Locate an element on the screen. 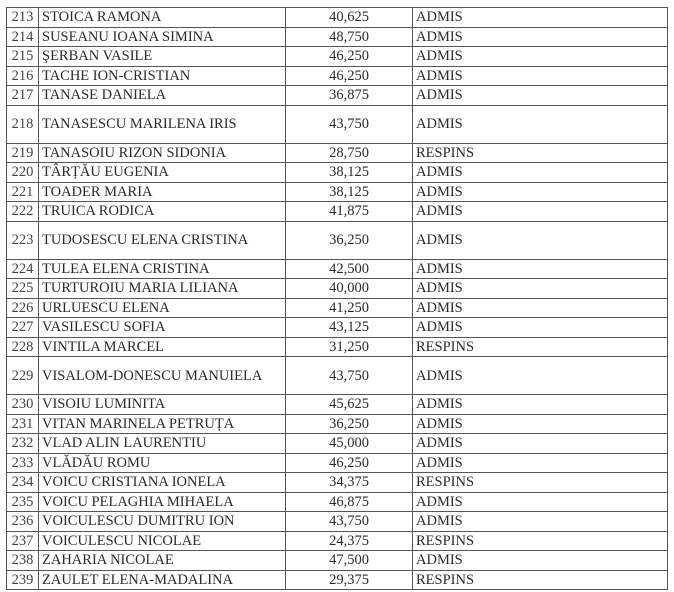  table-row: 235 VOICU PELAGHIA MIHAELA 46,875 ADMIS is located at coordinates (337, 501).